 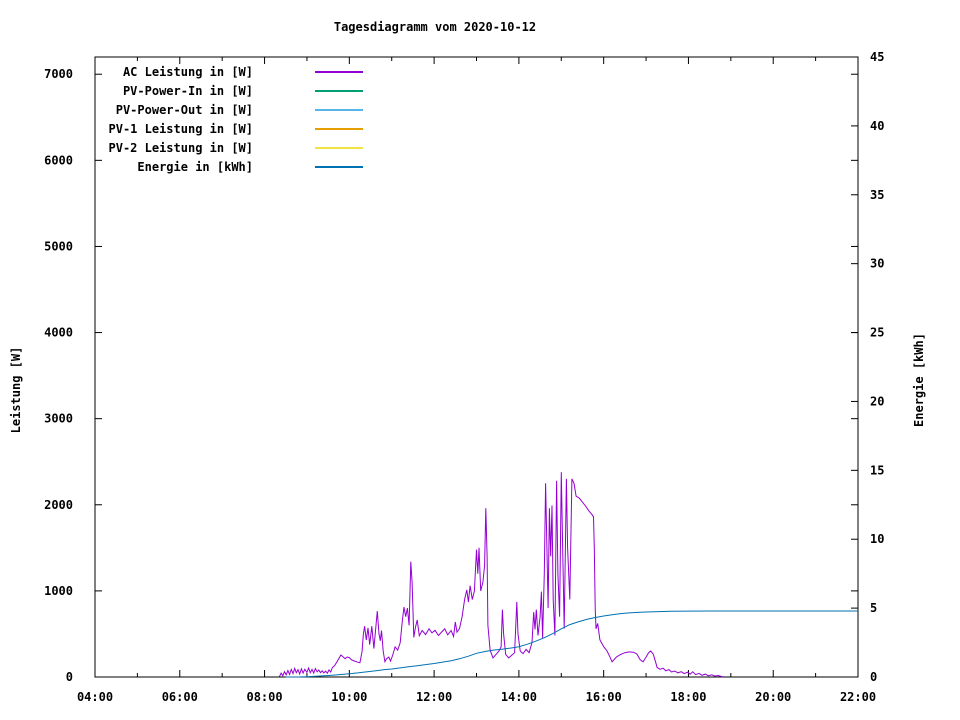 I want to click on x-tick-label: 10:00, so click(x=349, y=697).